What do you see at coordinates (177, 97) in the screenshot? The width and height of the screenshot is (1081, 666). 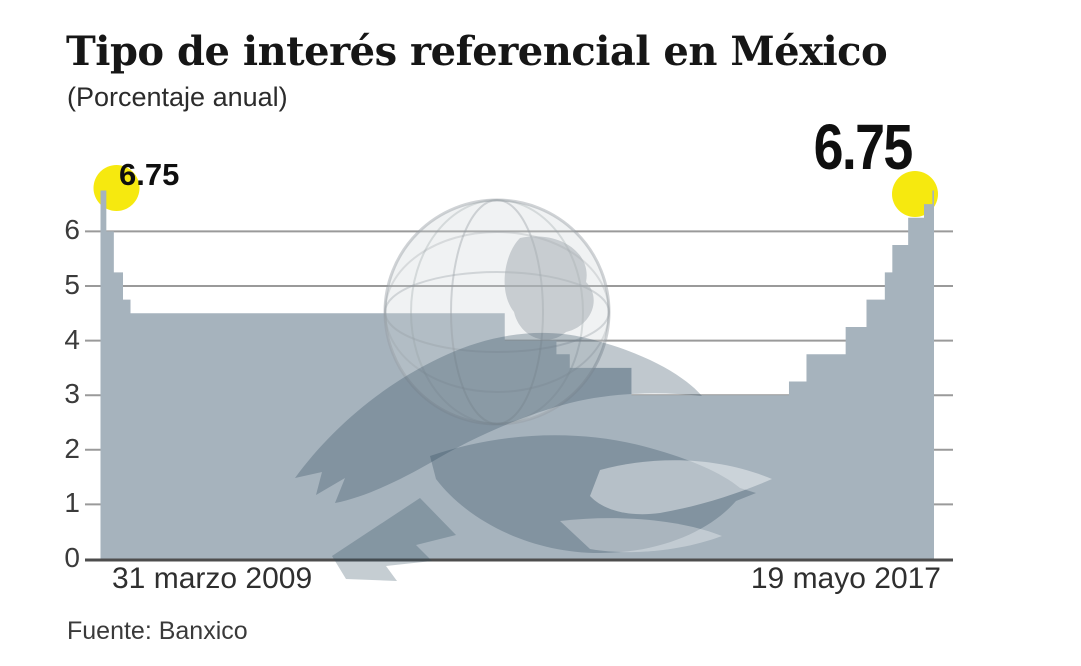 I see `chart-subtitle: (Porcentaje anual)` at bounding box center [177, 97].